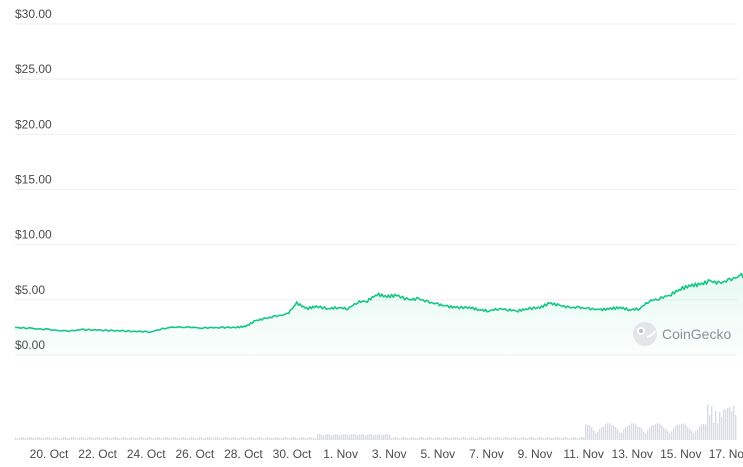 The width and height of the screenshot is (743, 467). I want to click on coingecko-watermark: CoinGecko, so click(682, 334).